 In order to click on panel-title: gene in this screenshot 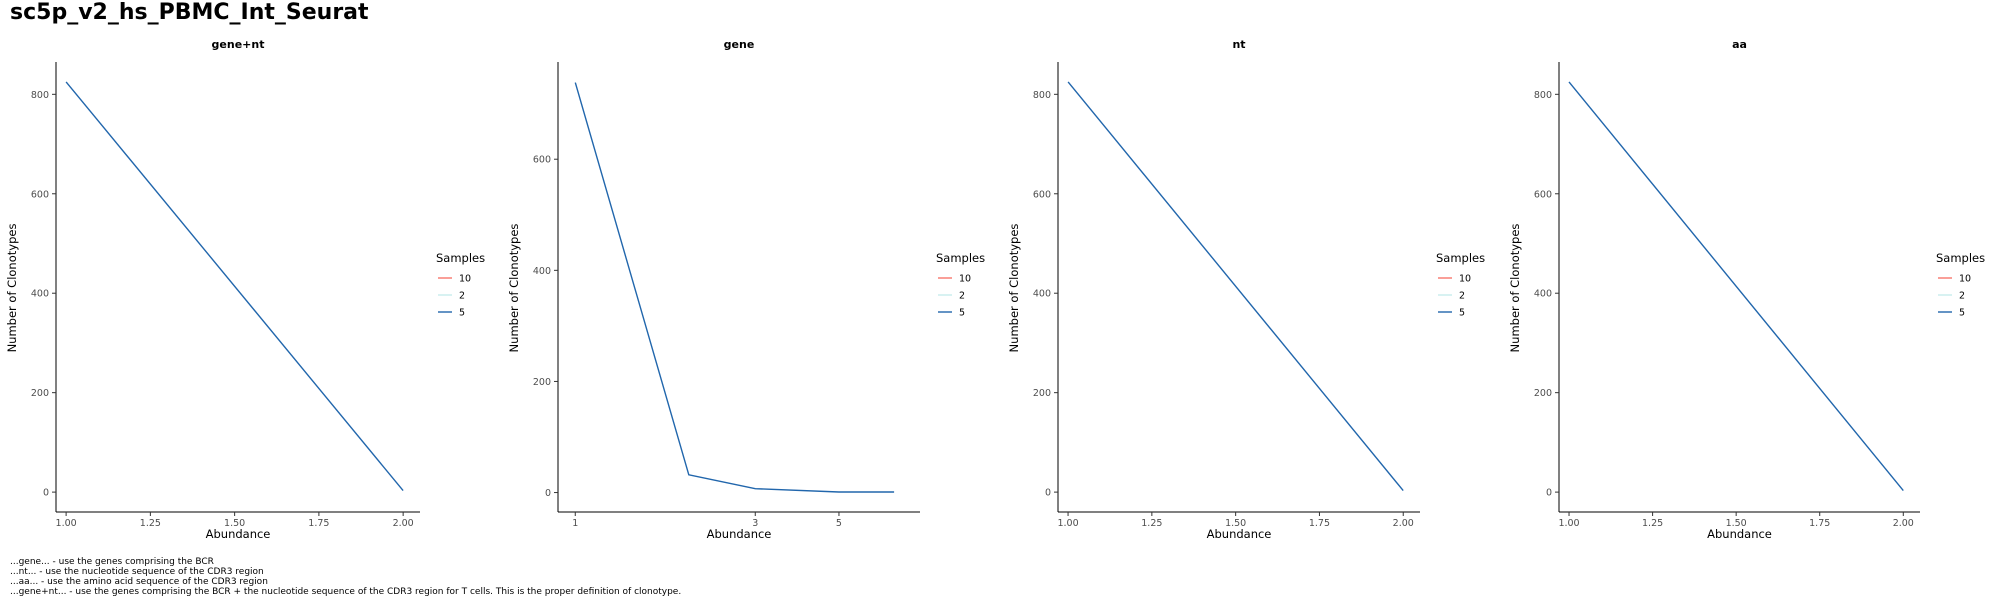, I will do `click(739, 44)`.